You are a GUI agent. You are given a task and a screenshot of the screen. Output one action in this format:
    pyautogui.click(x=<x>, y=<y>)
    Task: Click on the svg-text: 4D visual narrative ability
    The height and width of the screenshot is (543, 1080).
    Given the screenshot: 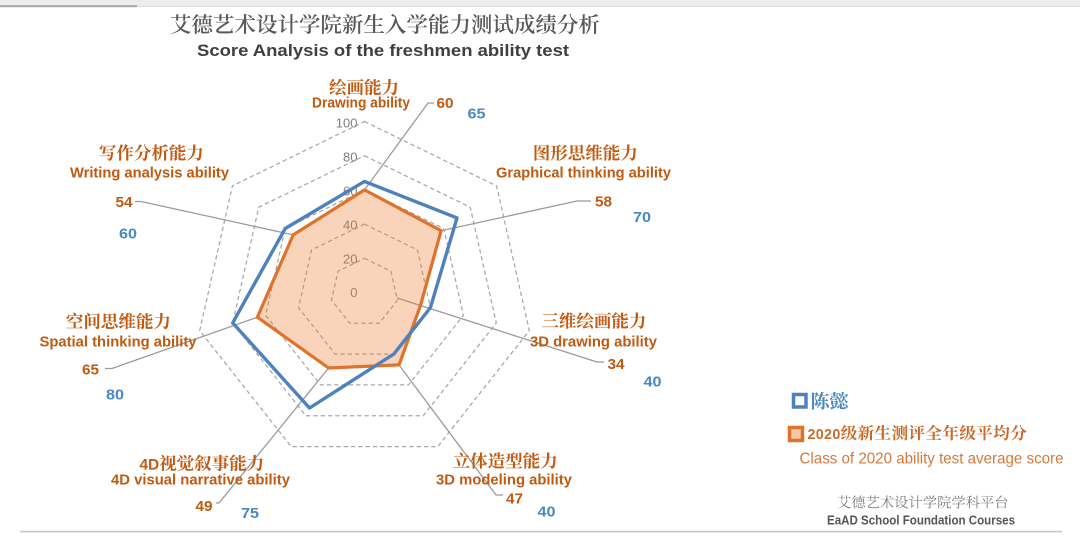 What is the action you would take?
    pyautogui.click(x=201, y=480)
    